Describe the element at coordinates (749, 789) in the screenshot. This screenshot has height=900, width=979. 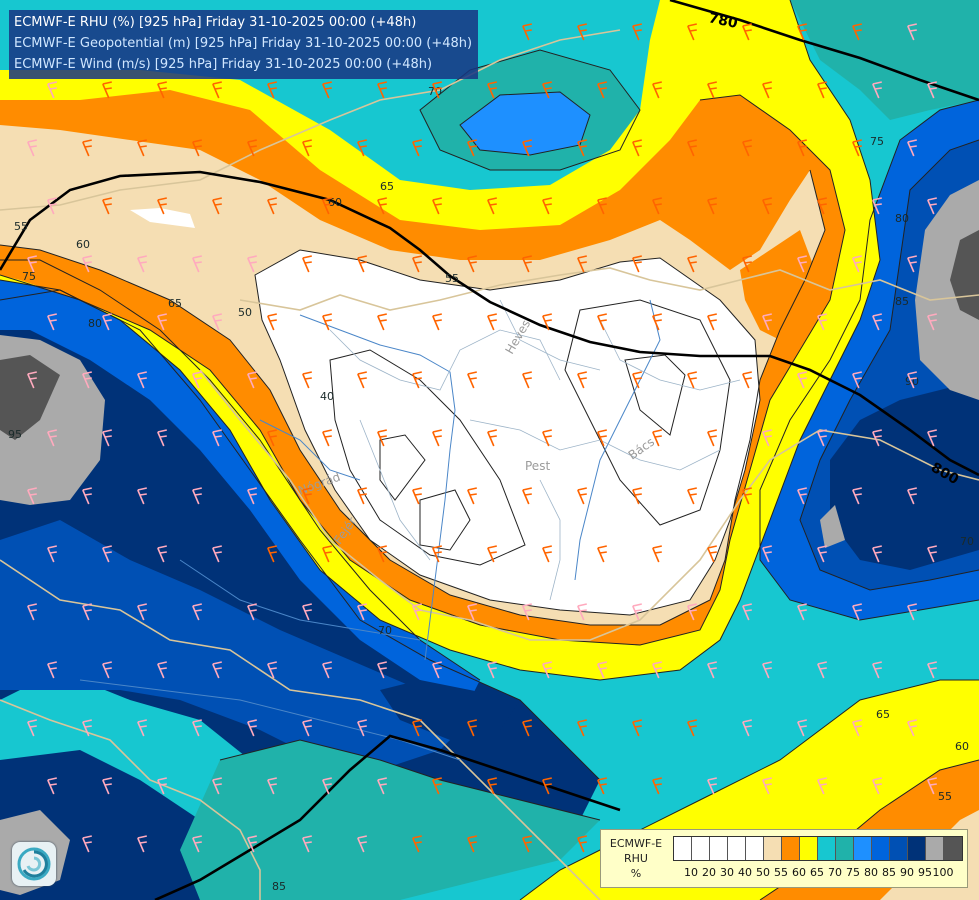
I see `contour-se` at that location.